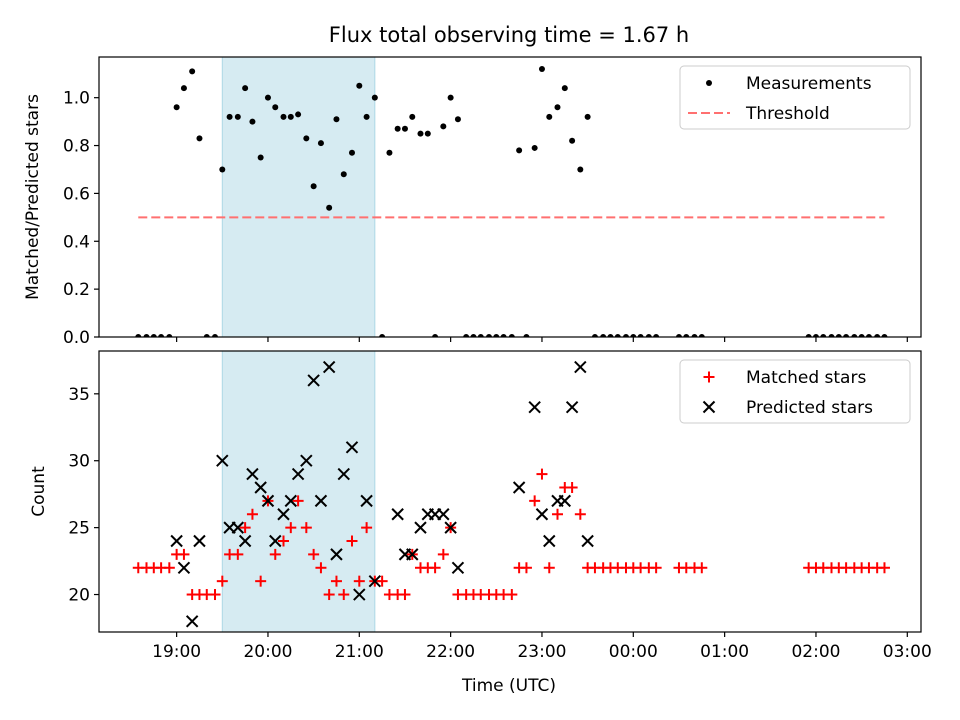 This screenshot has height=720, width=960. What do you see at coordinates (33, 197) in the screenshot?
I see `y-axis-label: Matched/Predicted stars` at bounding box center [33, 197].